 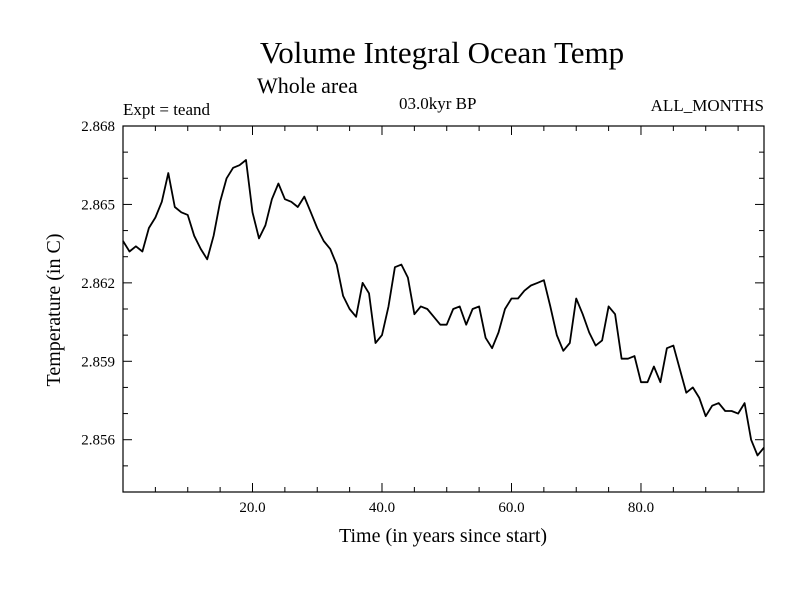 I want to click on y-tick-label: 2.865, so click(x=98, y=205).